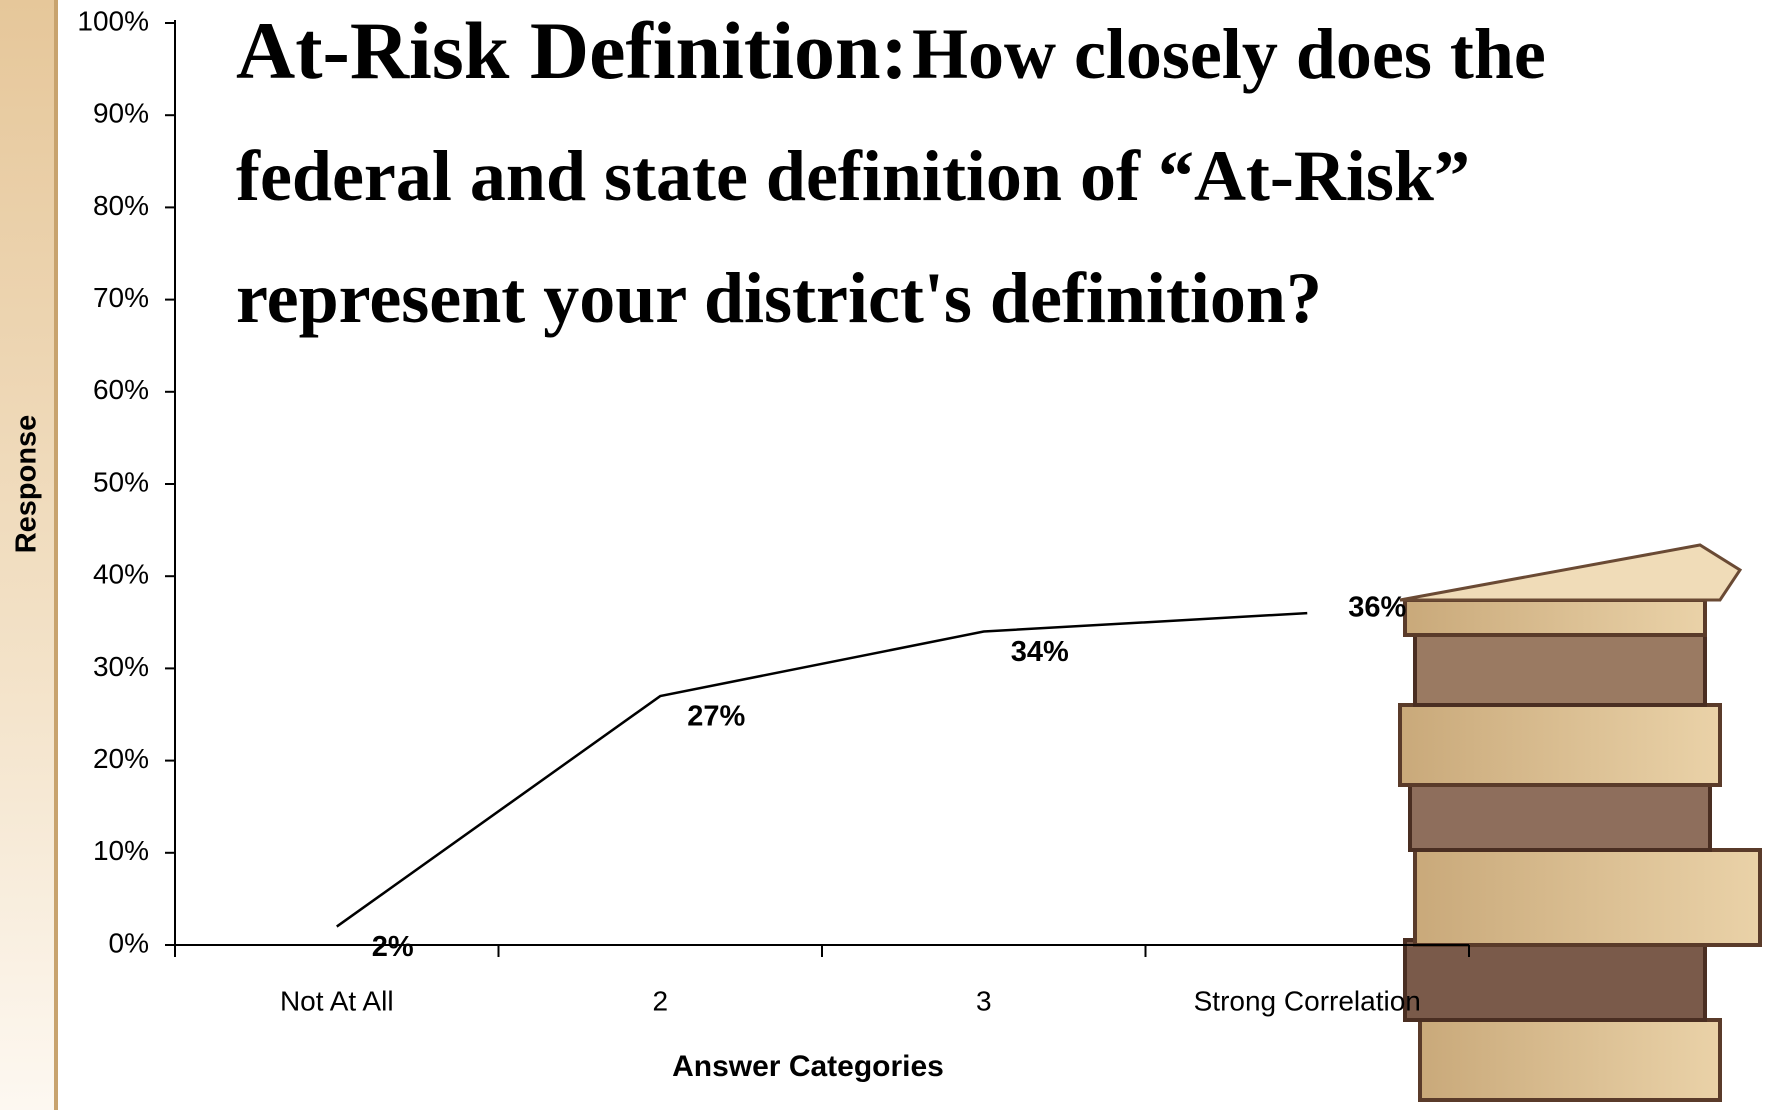 Image resolution: width=1775 pixels, height=1110 pixels. What do you see at coordinates (121, 113) in the screenshot?
I see `y-tick-label: 90%` at bounding box center [121, 113].